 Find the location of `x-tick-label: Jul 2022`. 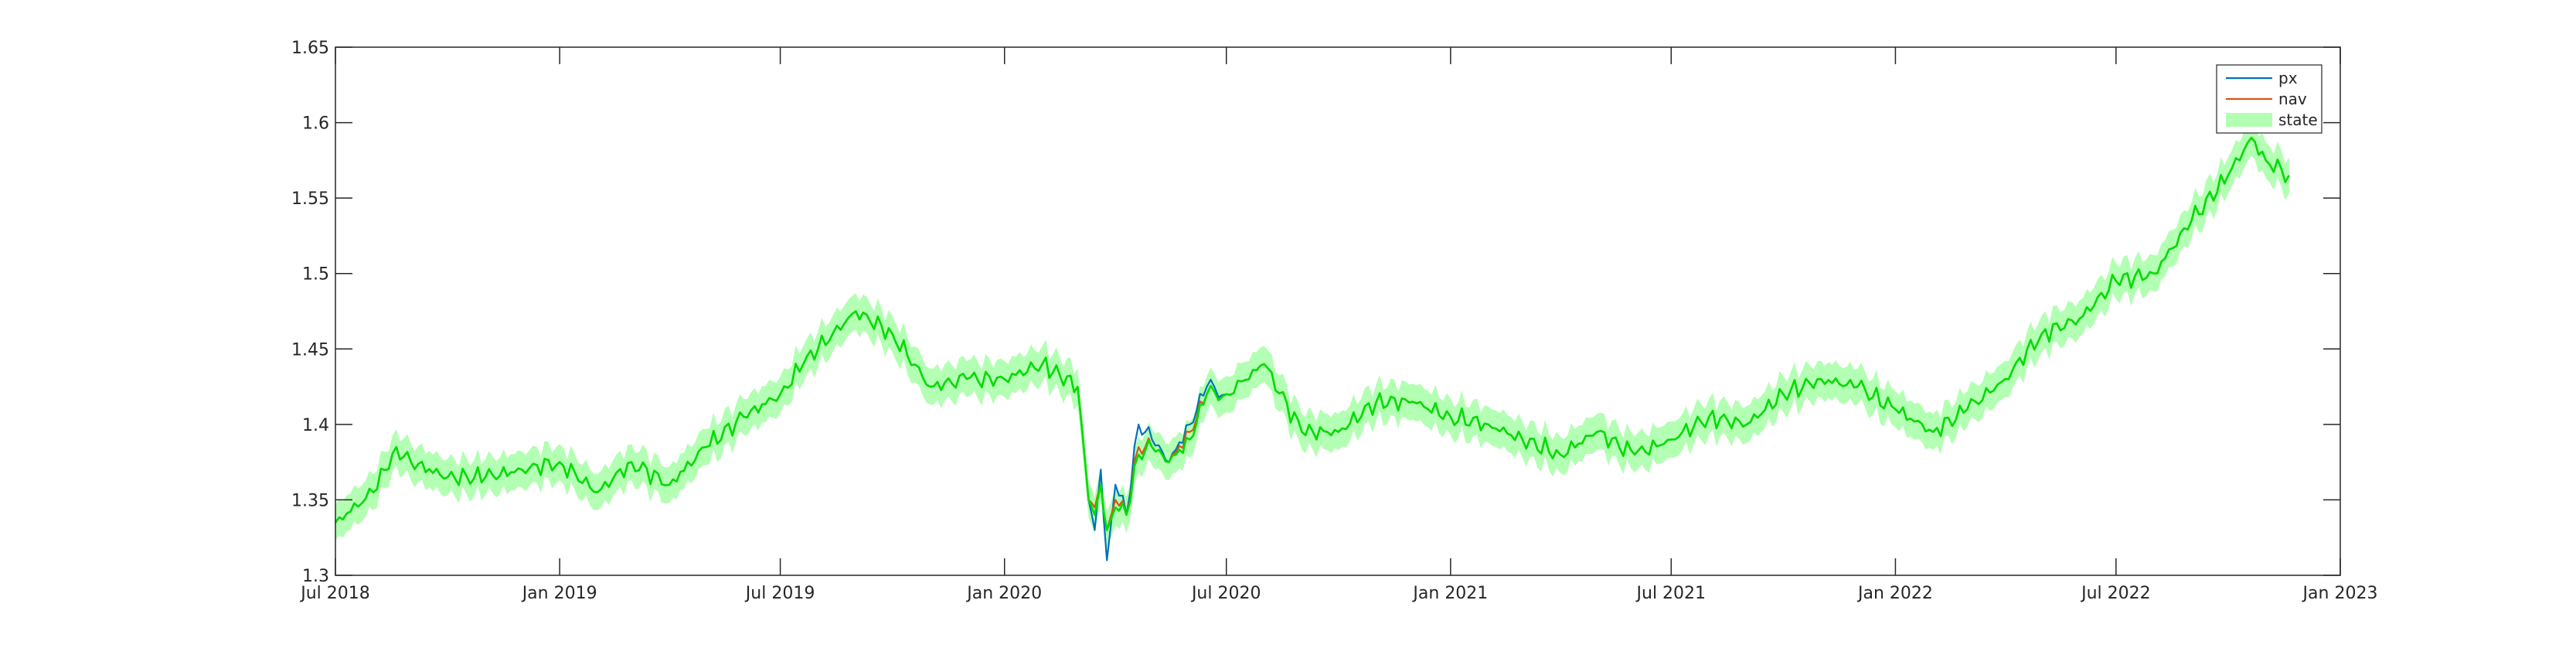

x-tick-label: Jul 2022 is located at coordinates (2115, 593).